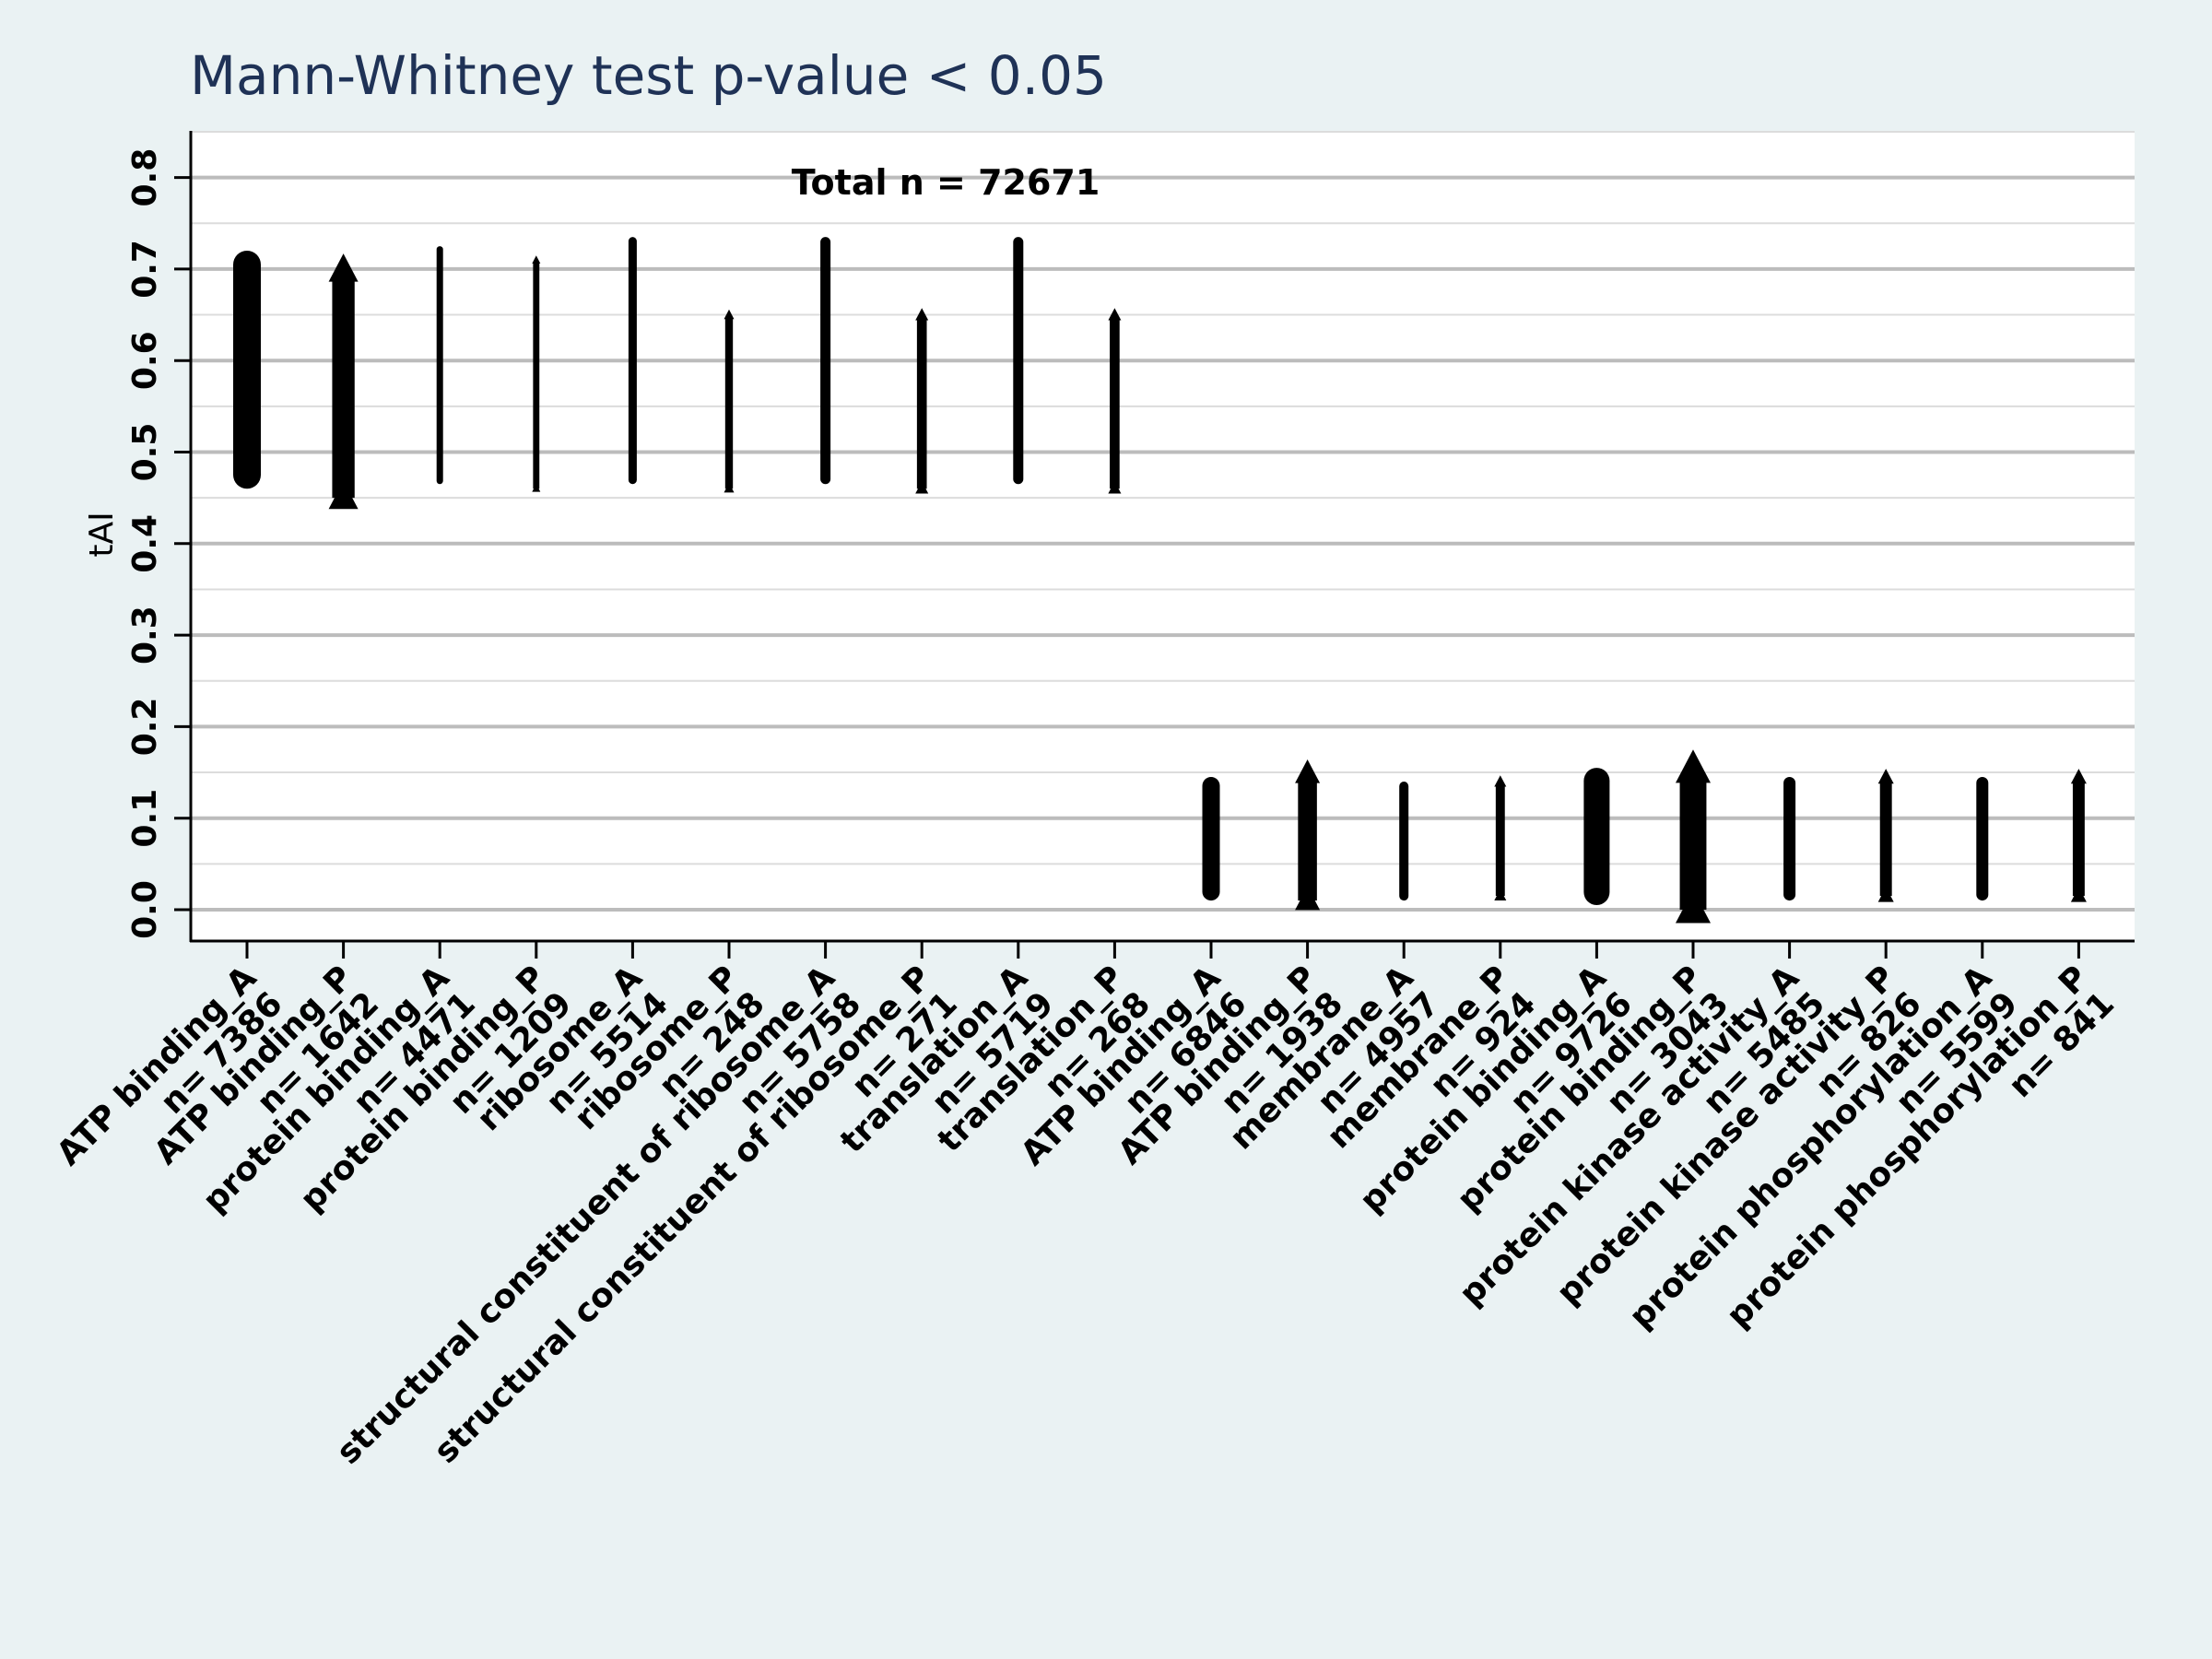 The width and height of the screenshot is (2212, 1659). I want to click on y-tick-label: 0.2, so click(145, 727).